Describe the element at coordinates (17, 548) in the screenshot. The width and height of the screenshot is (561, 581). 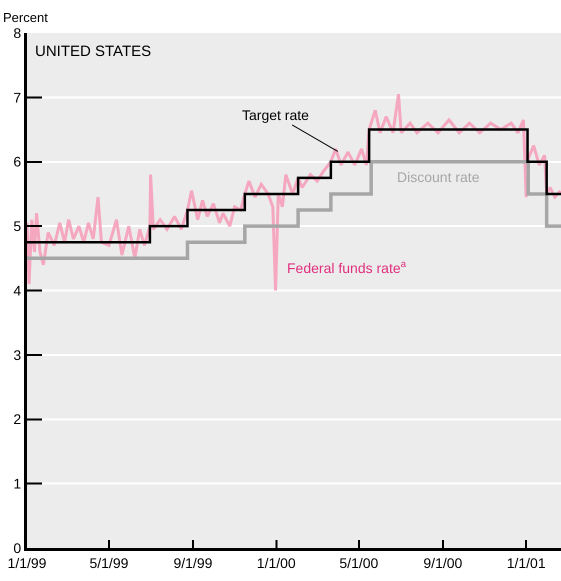
I see `y-tick-label: 0` at that location.